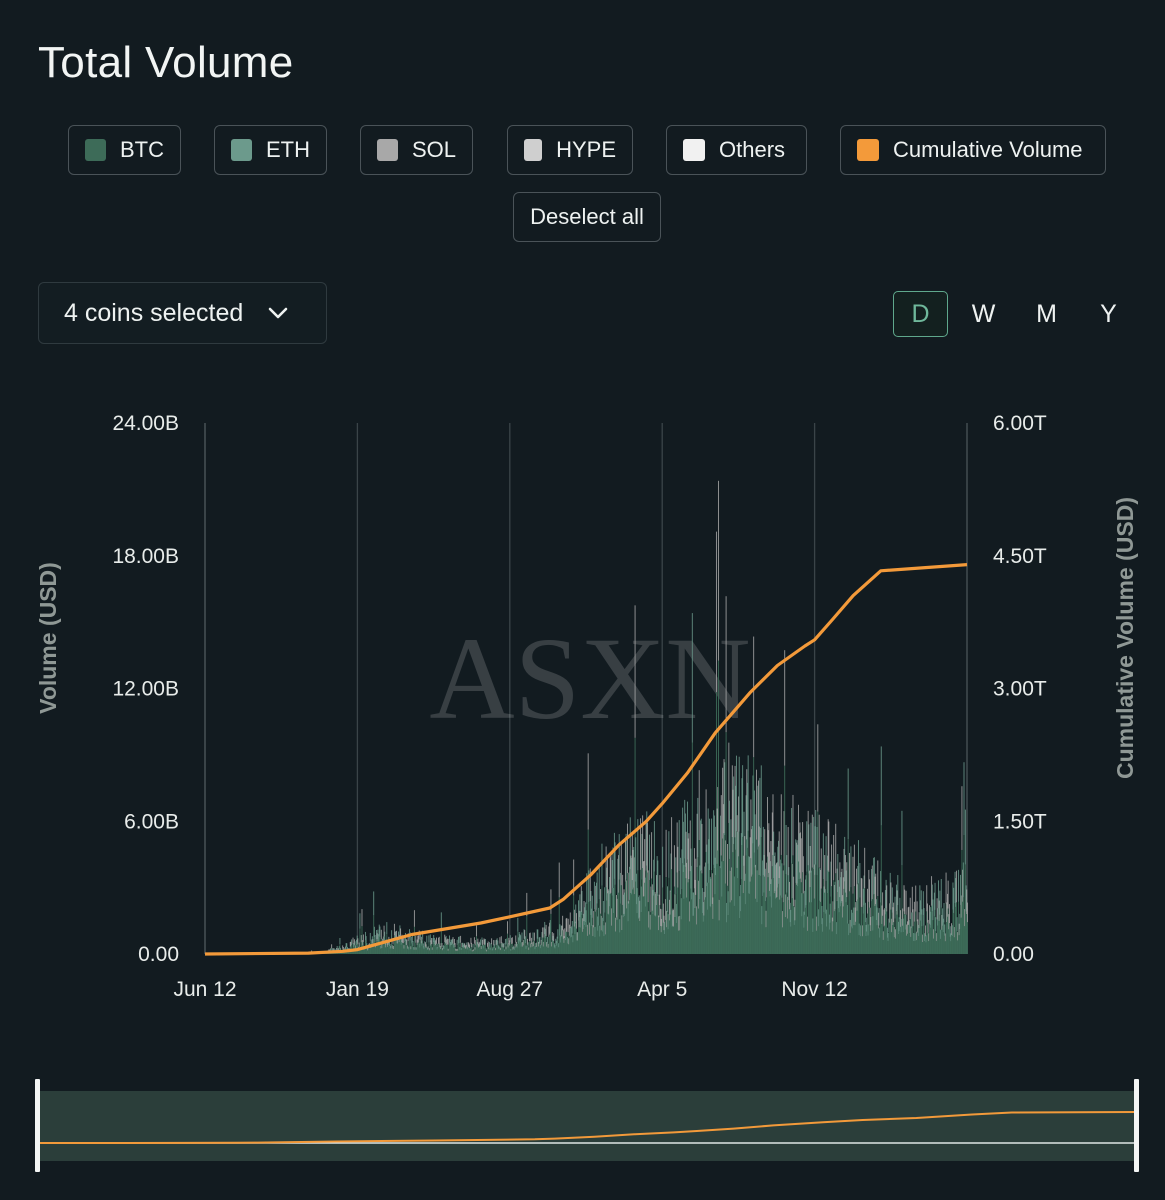 This screenshot has height=1200, width=1165. What do you see at coordinates (1136, 1125) in the screenshot?
I see `brush-handle-right` at bounding box center [1136, 1125].